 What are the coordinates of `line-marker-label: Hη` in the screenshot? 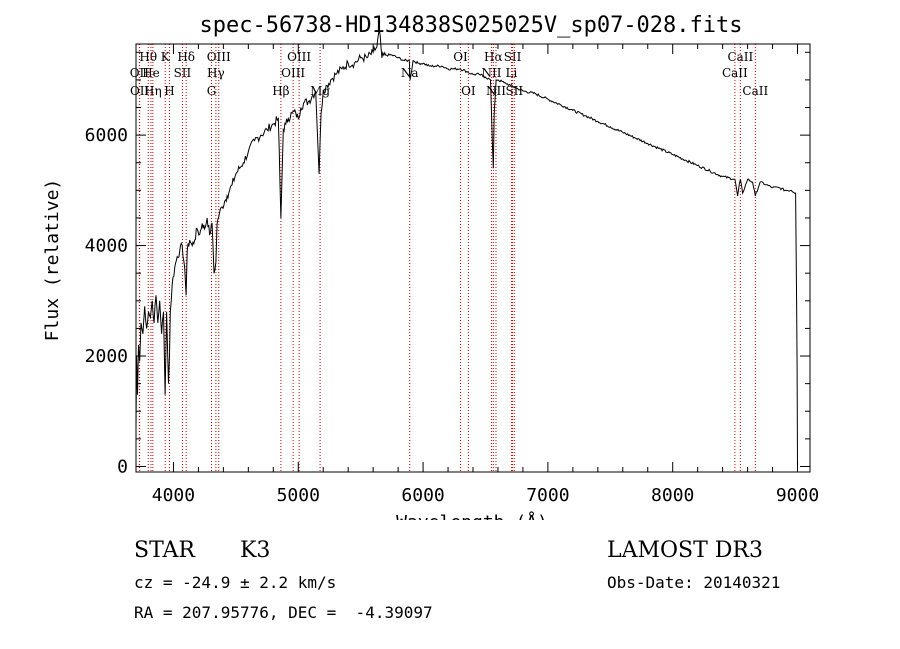 It's located at (153, 91).